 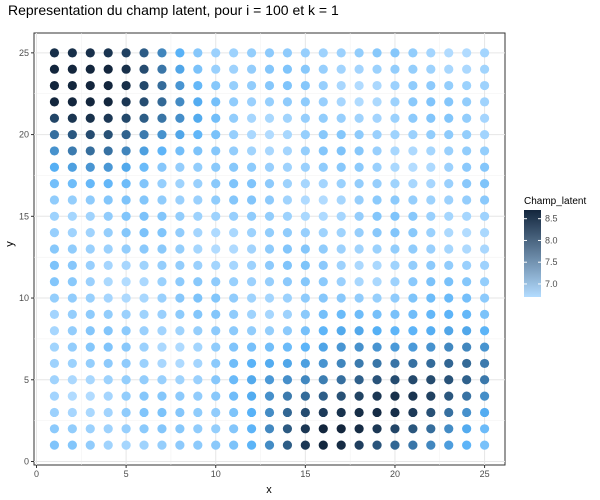 What do you see at coordinates (36, 474) in the screenshot?
I see `x-tick-label: 0` at bounding box center [36, 474].